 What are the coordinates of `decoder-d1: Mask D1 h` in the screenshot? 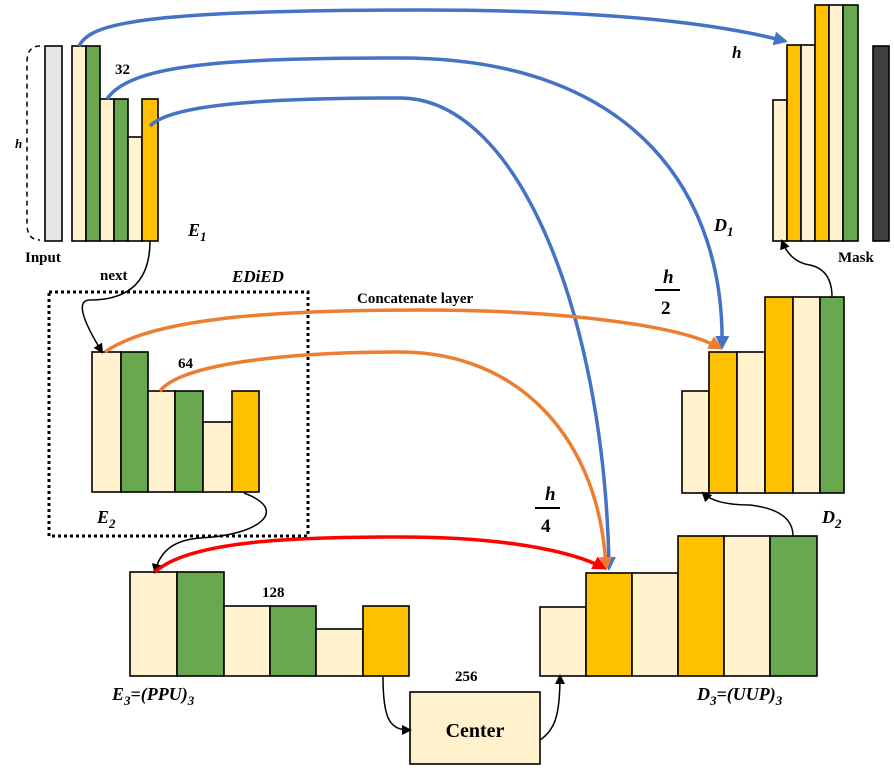 It's located at (801, 135).